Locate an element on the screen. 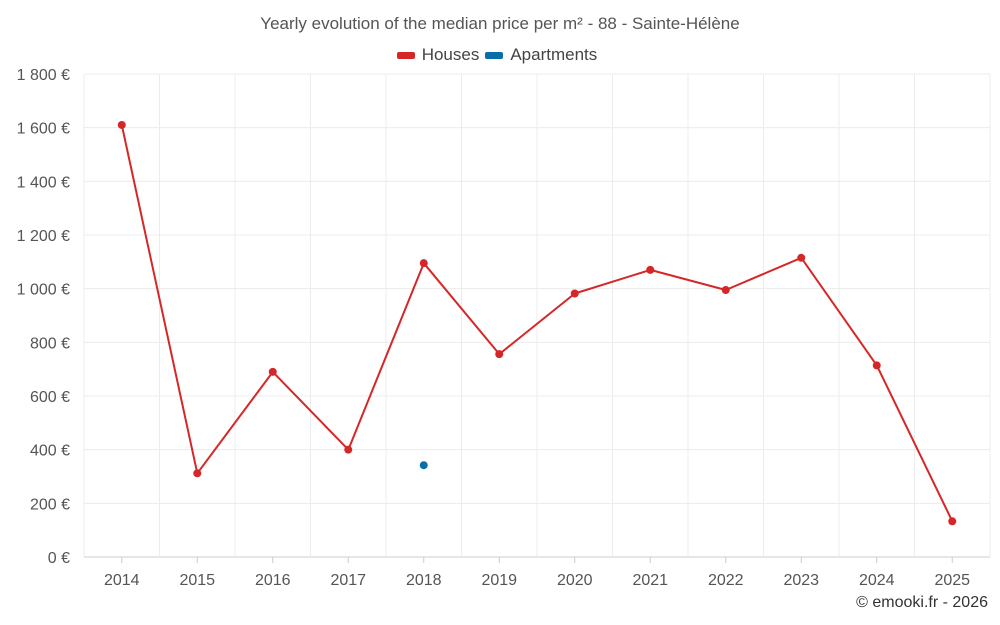  x-tick-label: 2015 is located at coordinates (197, 580).